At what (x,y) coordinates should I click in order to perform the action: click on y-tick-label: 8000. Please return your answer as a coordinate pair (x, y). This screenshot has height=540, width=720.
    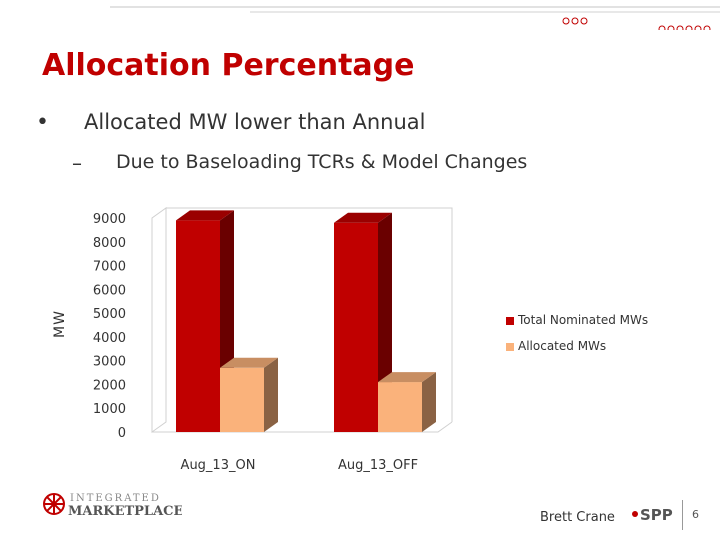
    Looking at the image, I should click on (109, 243).